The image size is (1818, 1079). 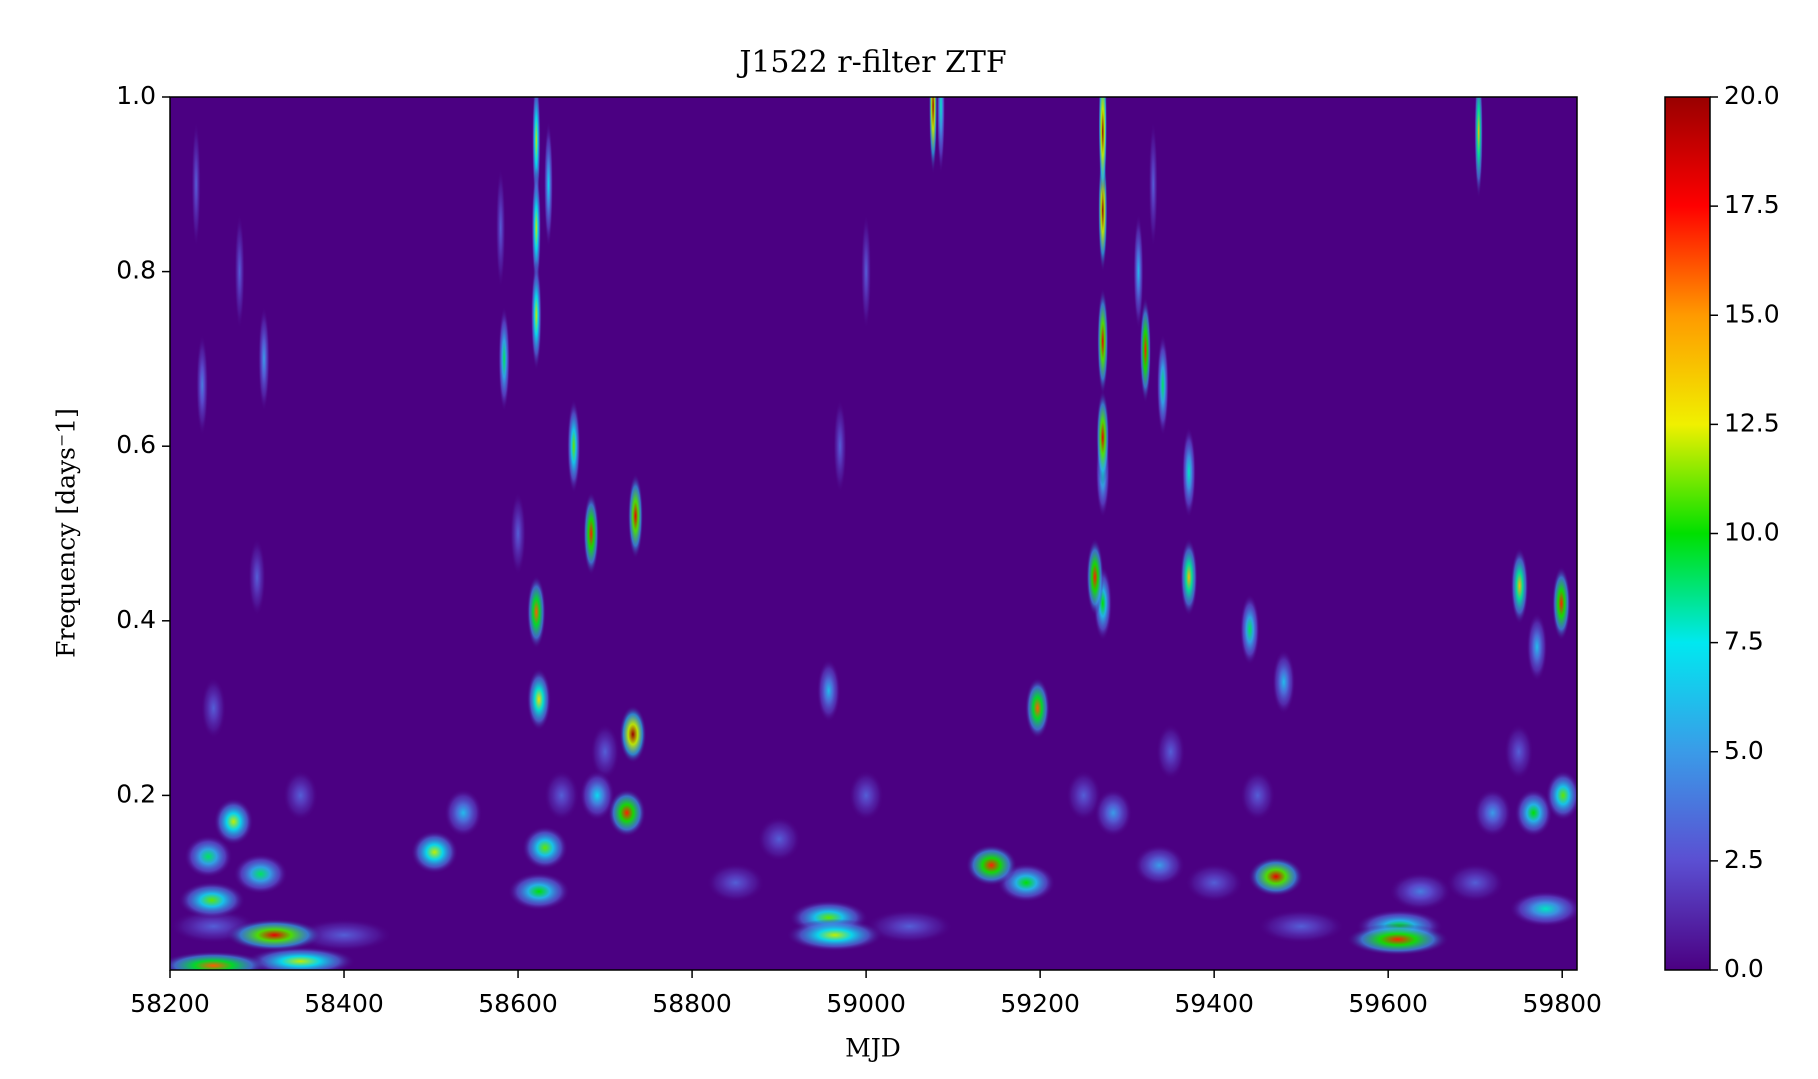 I want to click on colorbar-tick-label: 7.5, so click(x=1744, y=641).